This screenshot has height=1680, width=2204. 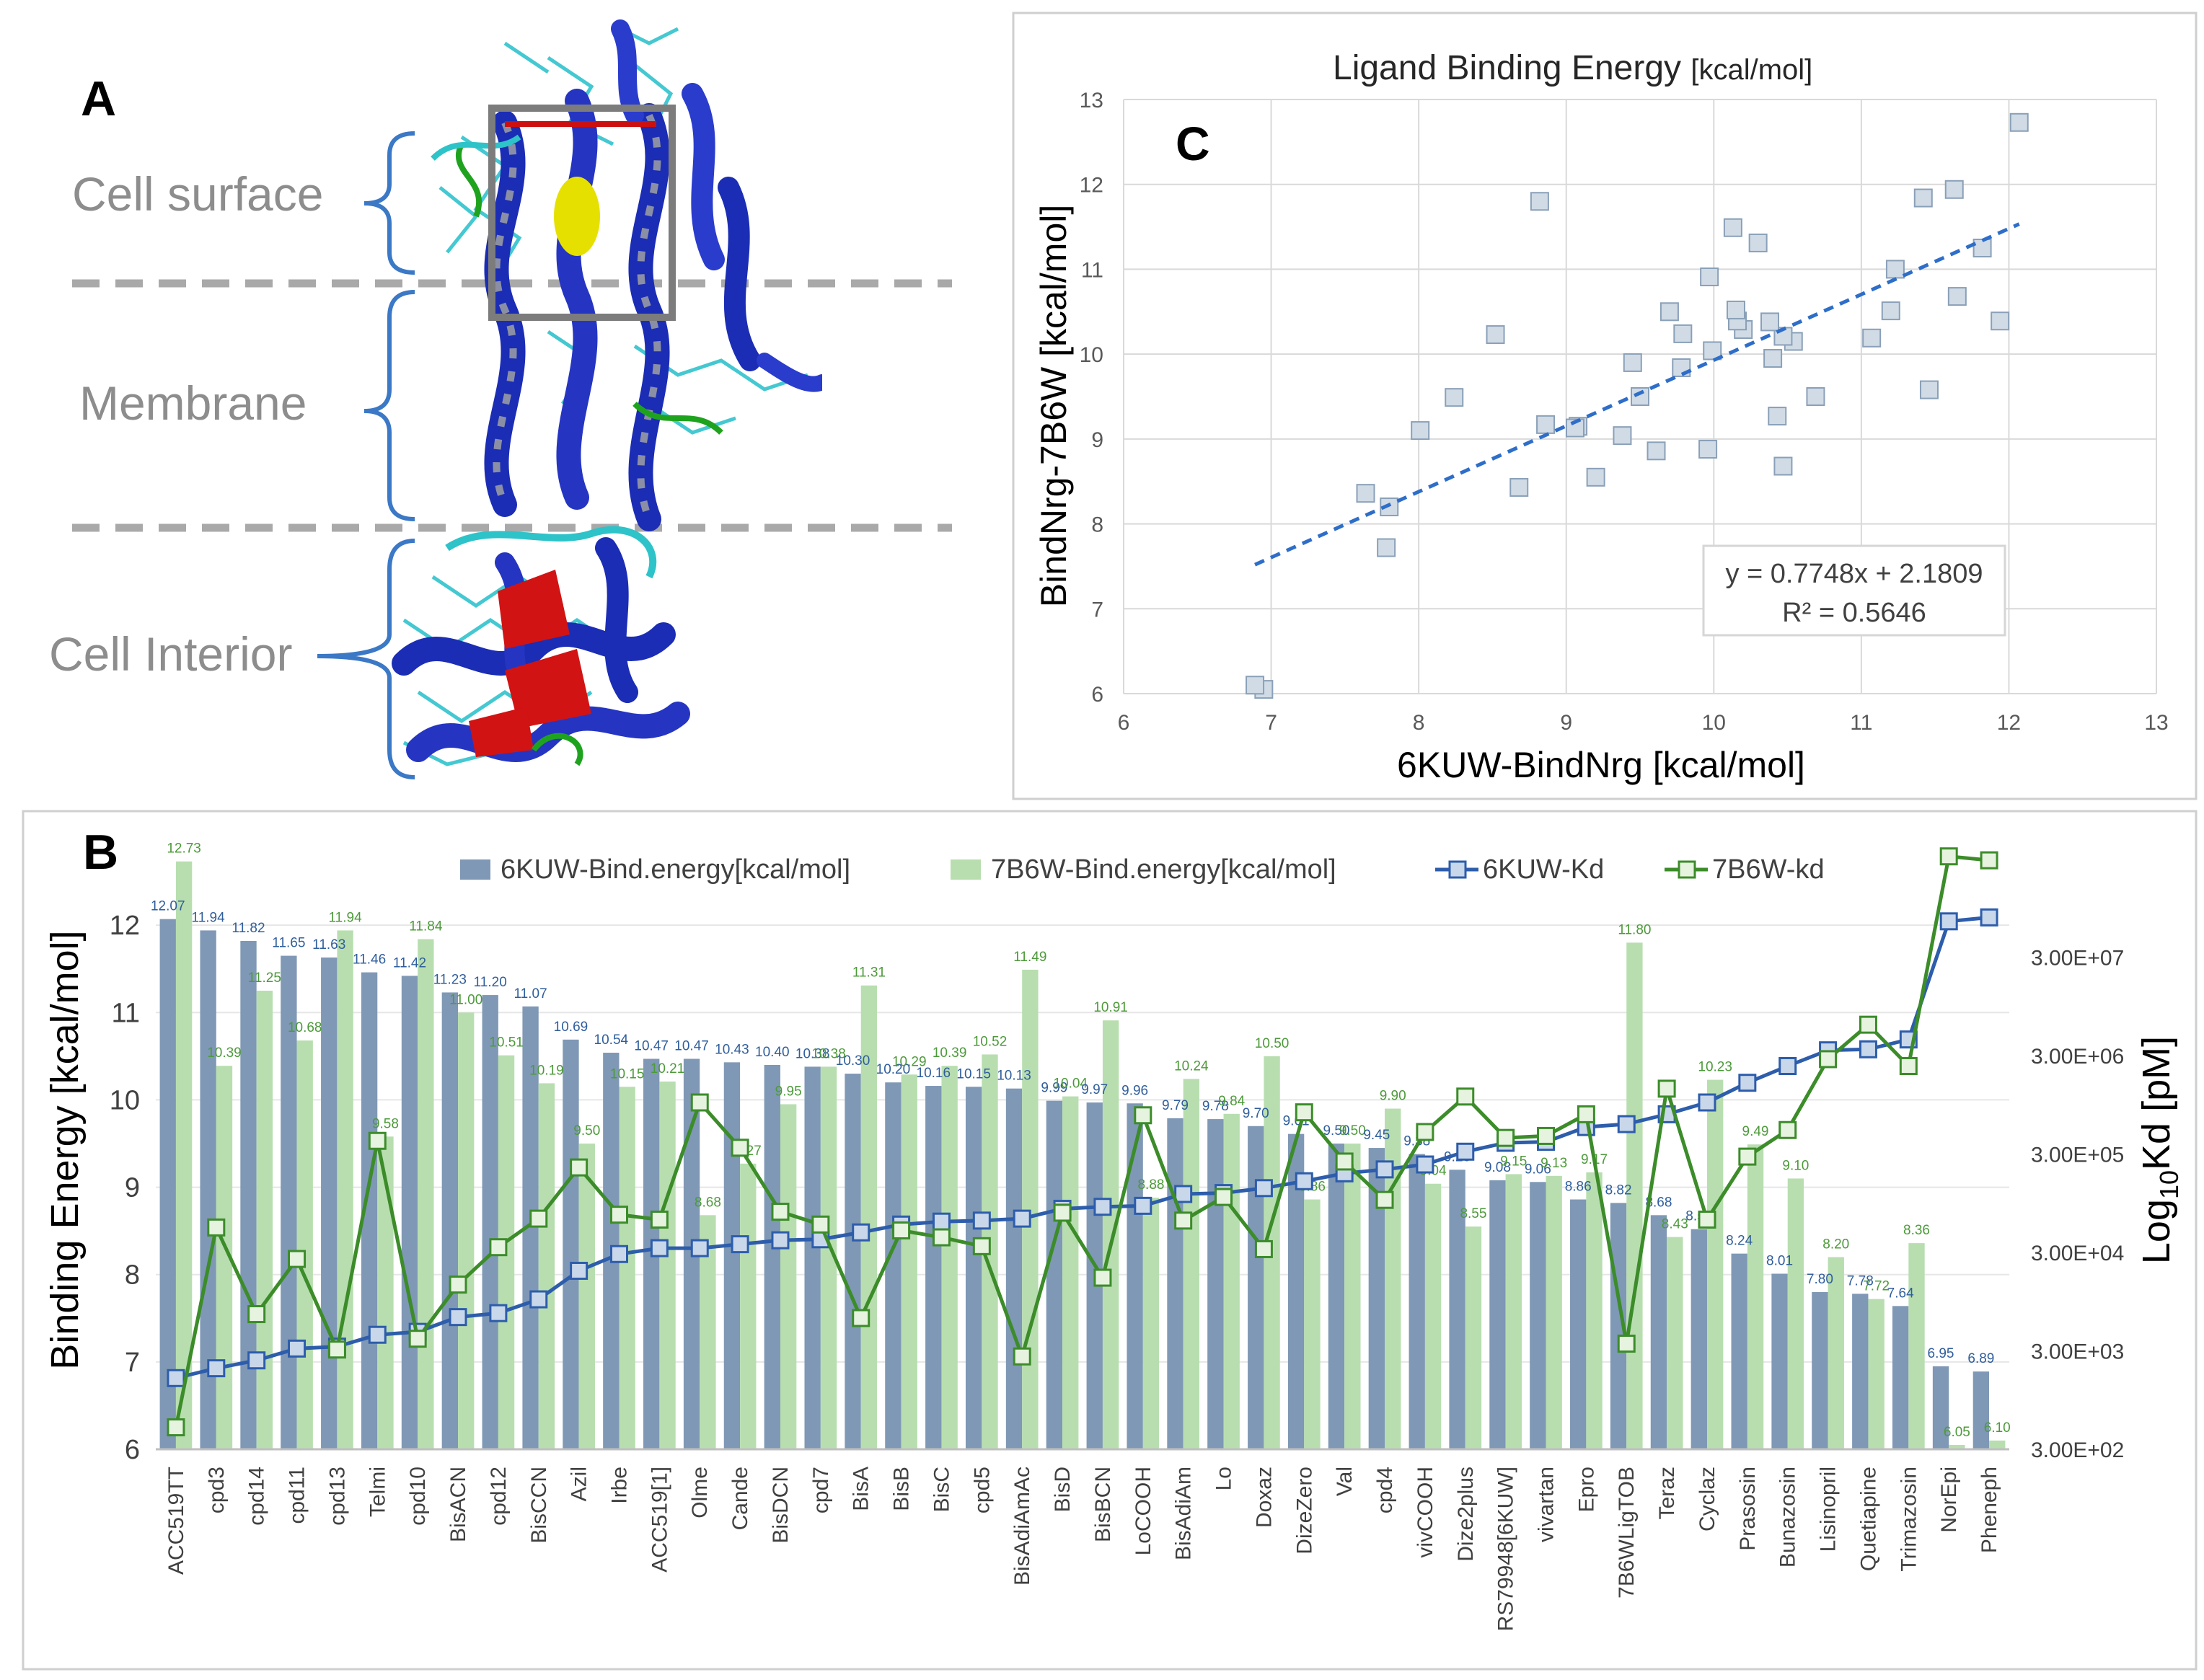 I want to click on scatter-ytick-3: 9, so click(x=1097, y=440).